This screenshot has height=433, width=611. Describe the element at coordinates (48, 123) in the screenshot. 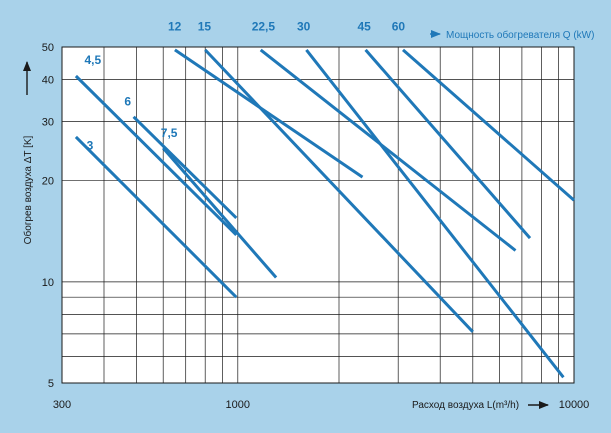

I see `y-tick-label: 30` at that location.